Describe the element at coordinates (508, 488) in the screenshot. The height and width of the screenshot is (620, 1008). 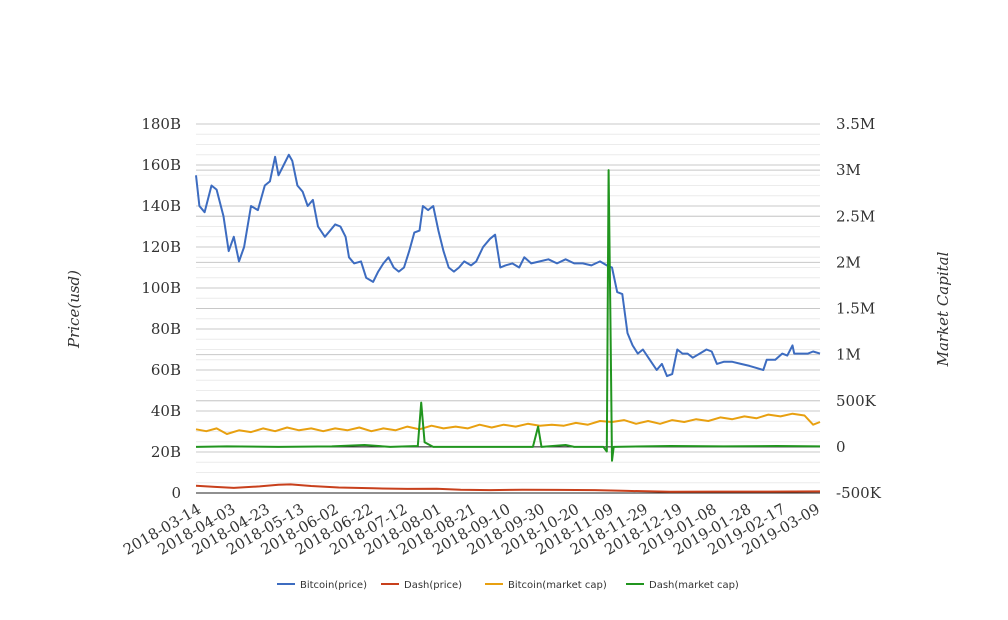
I see `series-line-dash-price` at that location.